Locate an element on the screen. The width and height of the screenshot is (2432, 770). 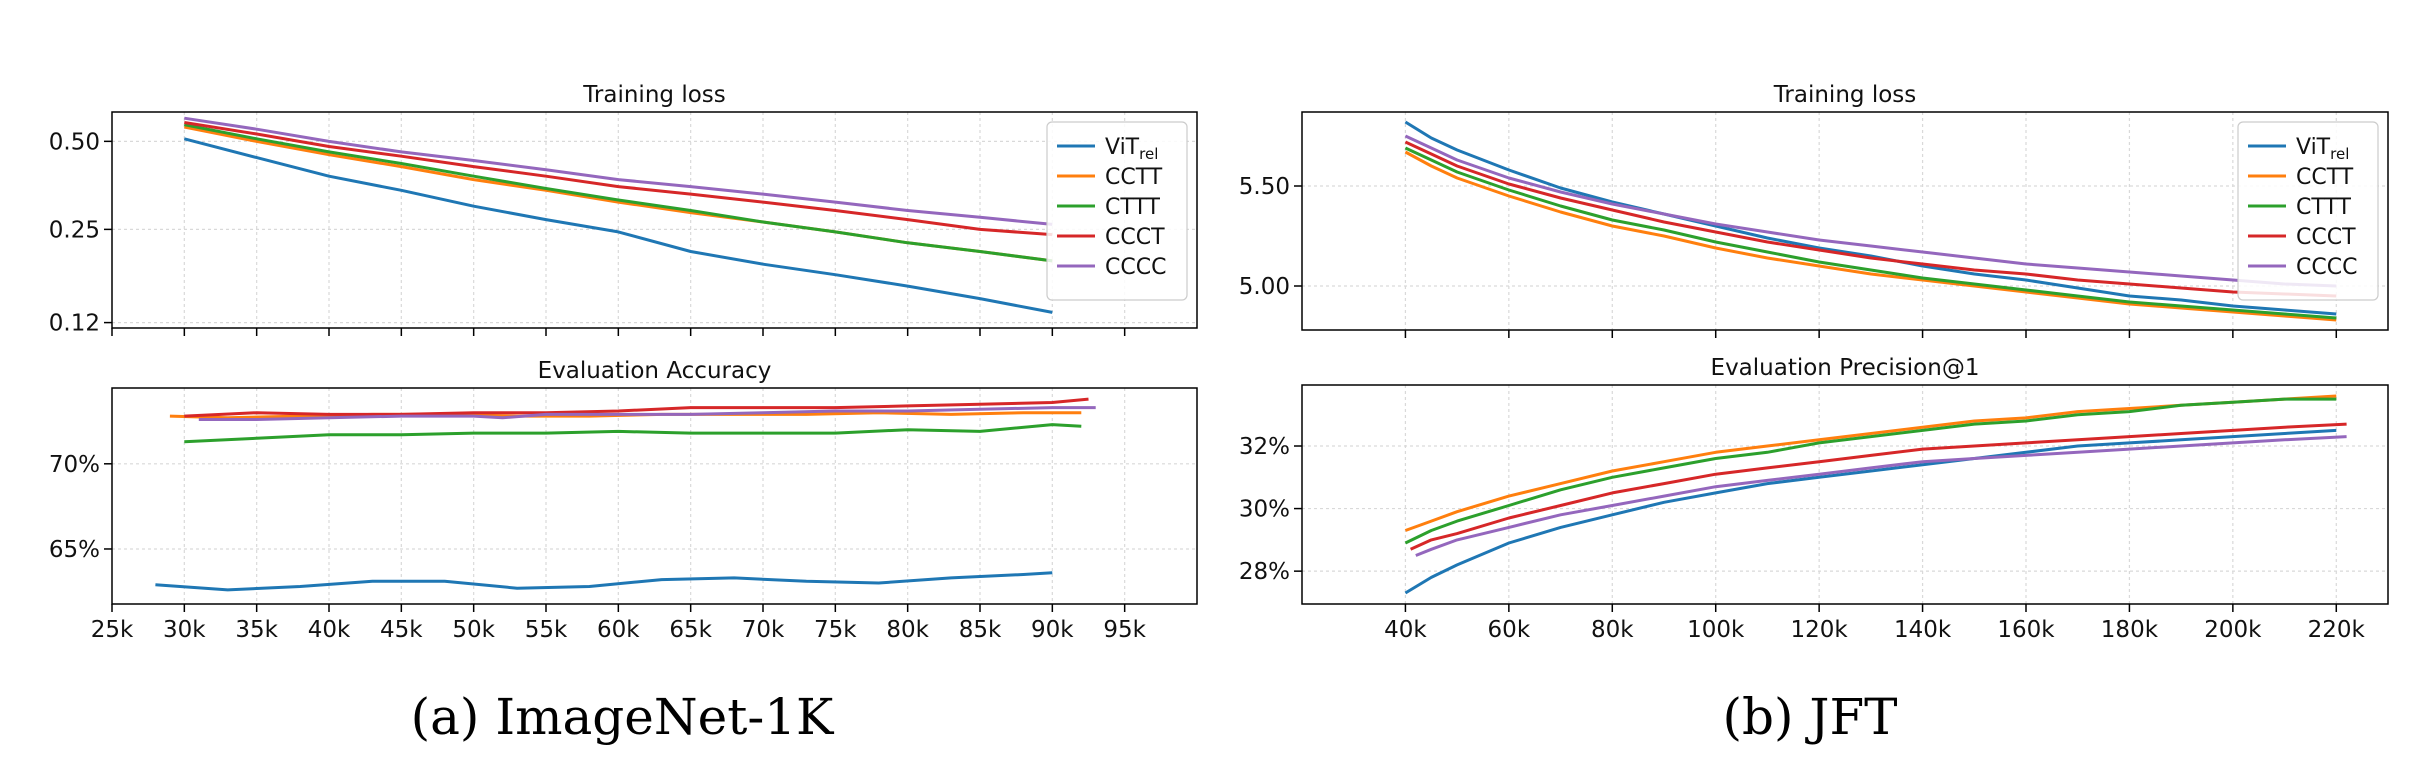
jft-loss-ytick-label-0: 5.00 is located at coordinates (1264, 287).